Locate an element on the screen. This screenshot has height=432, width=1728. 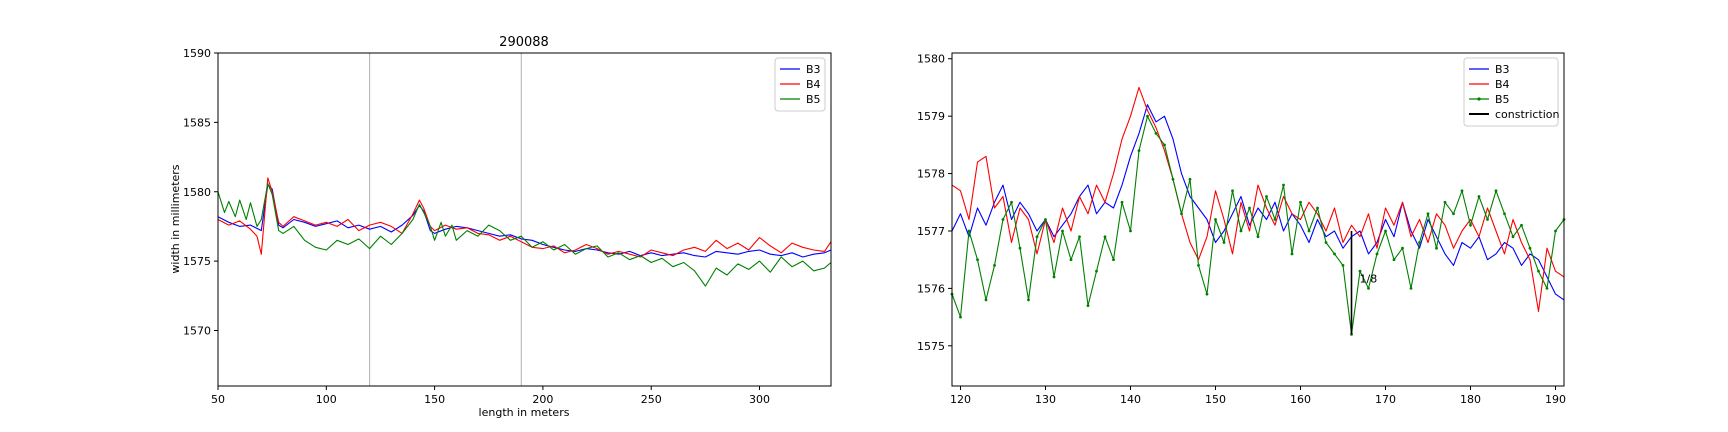
y-tick-label: 1585 is located at coordinates (197, 122).